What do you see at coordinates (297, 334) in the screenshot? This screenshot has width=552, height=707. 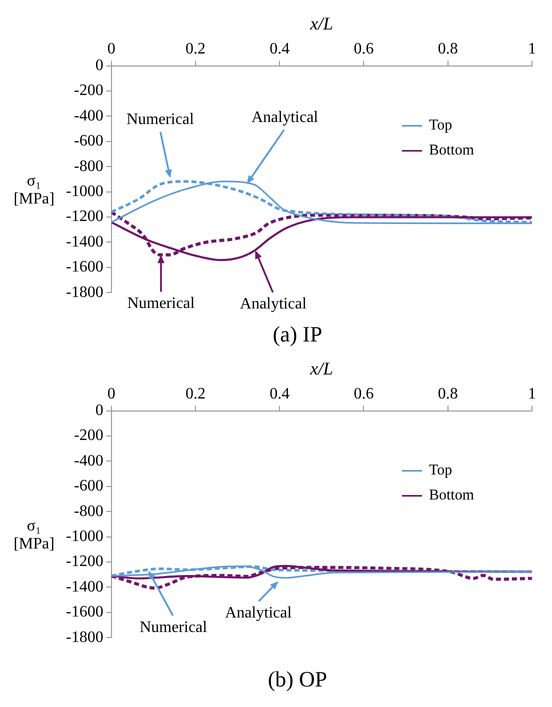 I see `text: (a) IP` at bounding box center [297, 334].